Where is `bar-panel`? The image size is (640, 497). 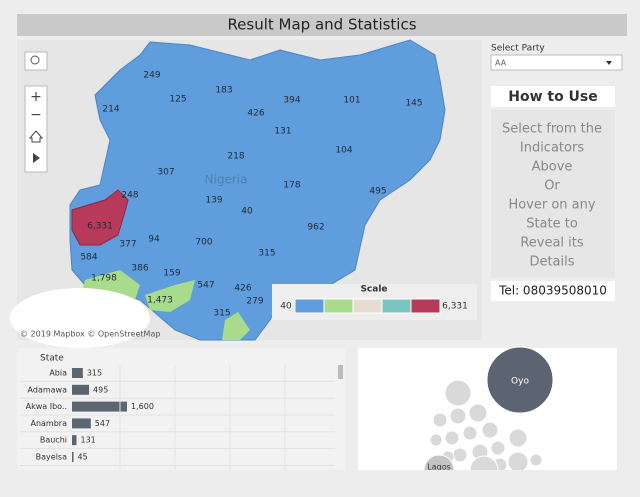
bar-panel is located at coordinates (181, 409).